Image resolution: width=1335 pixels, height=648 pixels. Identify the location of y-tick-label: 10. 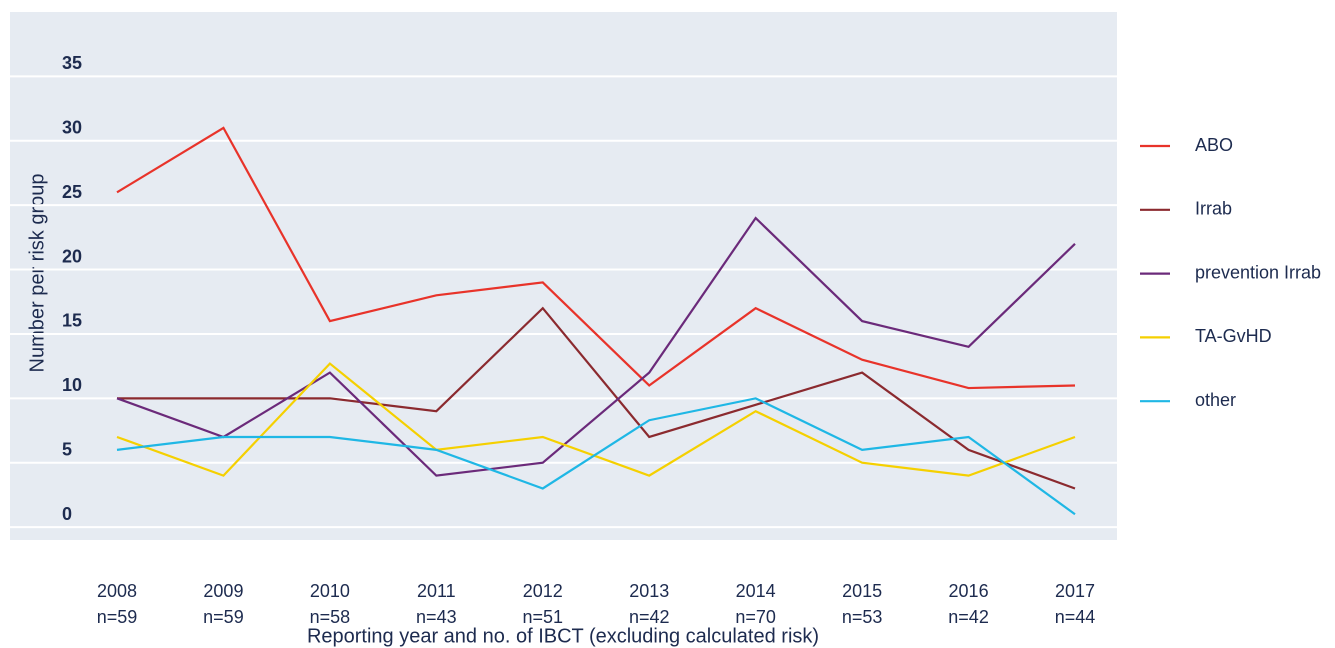
(72, 385).